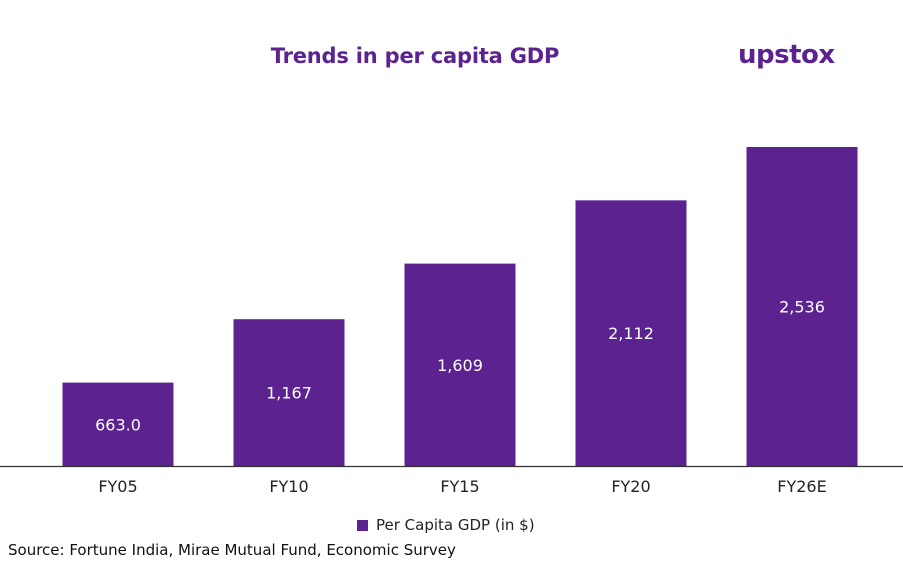  What do you see at coordinates (362, 525) in the screenshot?
I see `legend-swatch` at bounding box center [362, 525].